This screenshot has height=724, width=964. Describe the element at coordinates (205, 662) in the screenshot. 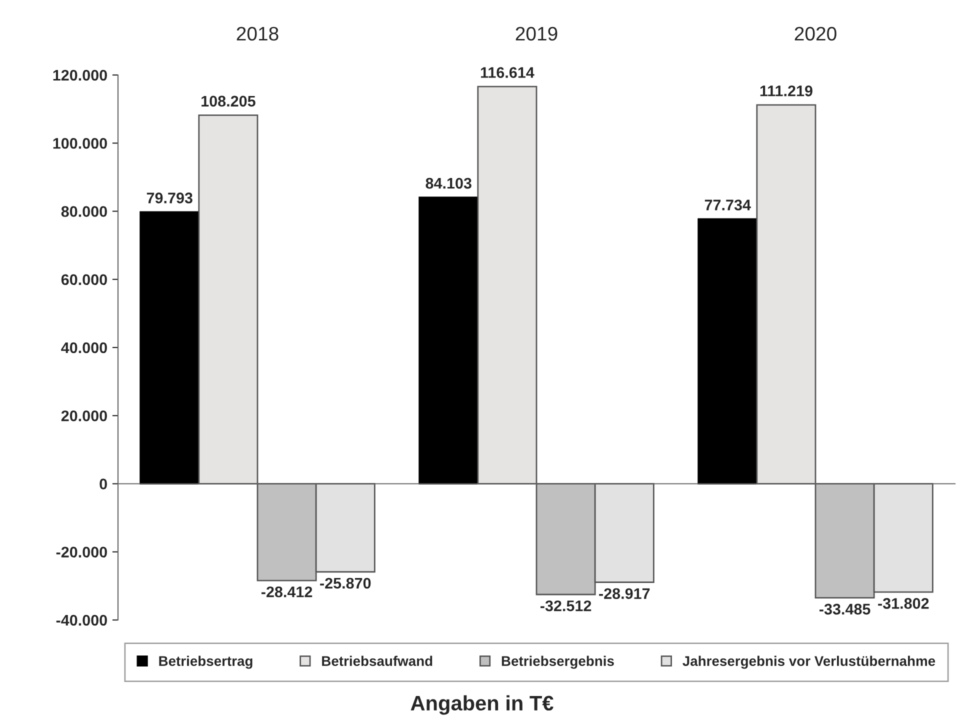

I see `legend-label: Betriebsertrag` at that location.